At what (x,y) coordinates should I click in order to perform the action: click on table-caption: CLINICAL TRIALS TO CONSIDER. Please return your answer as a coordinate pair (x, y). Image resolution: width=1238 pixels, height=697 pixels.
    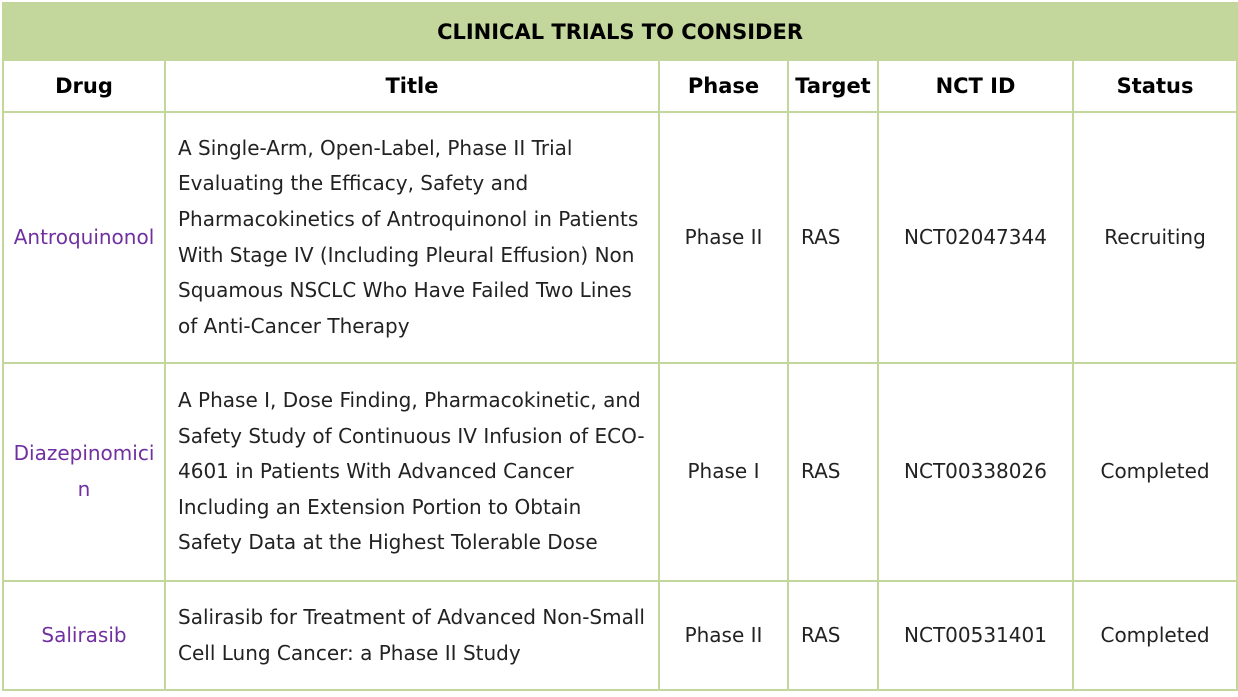
    Looking at the image, I should click on (619, 31).